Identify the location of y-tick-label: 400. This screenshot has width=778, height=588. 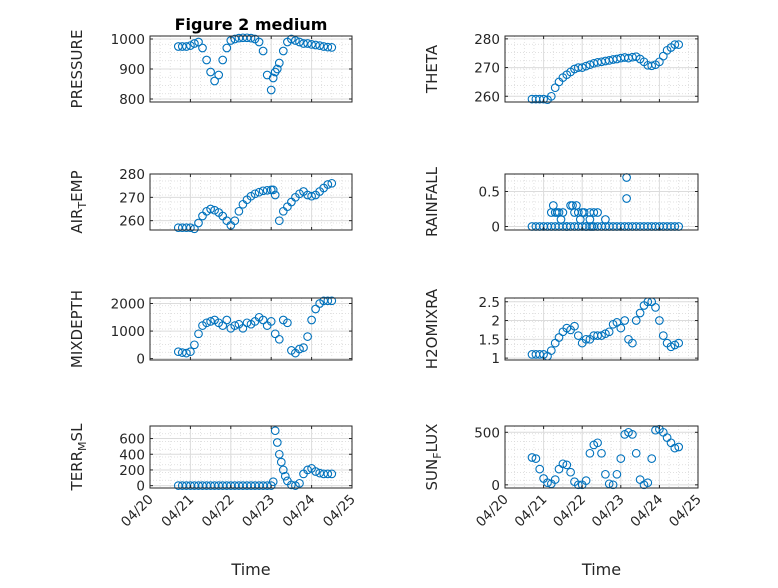
(132, 455).